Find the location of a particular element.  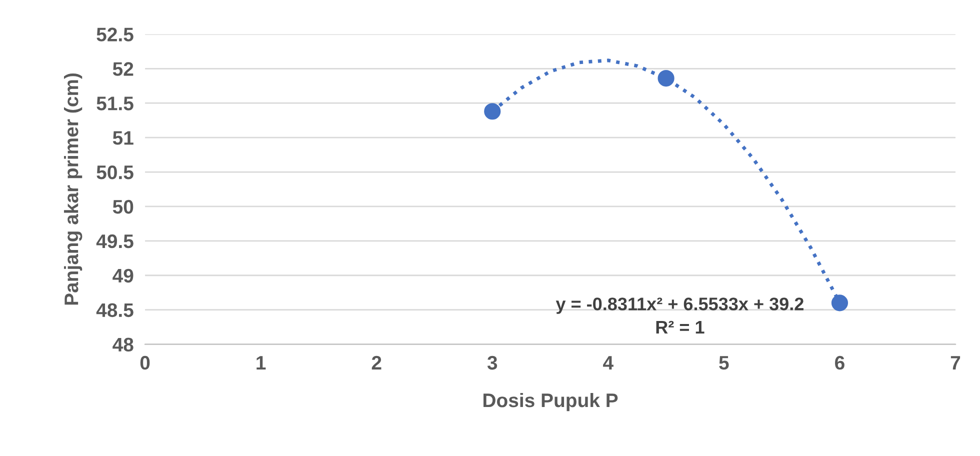

x-tick-label: 5 is located at coordinates (724, 363).